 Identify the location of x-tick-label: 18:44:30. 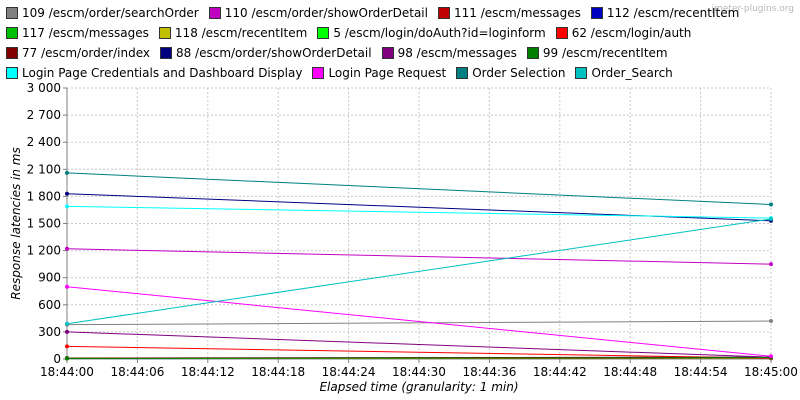
(419, 372).